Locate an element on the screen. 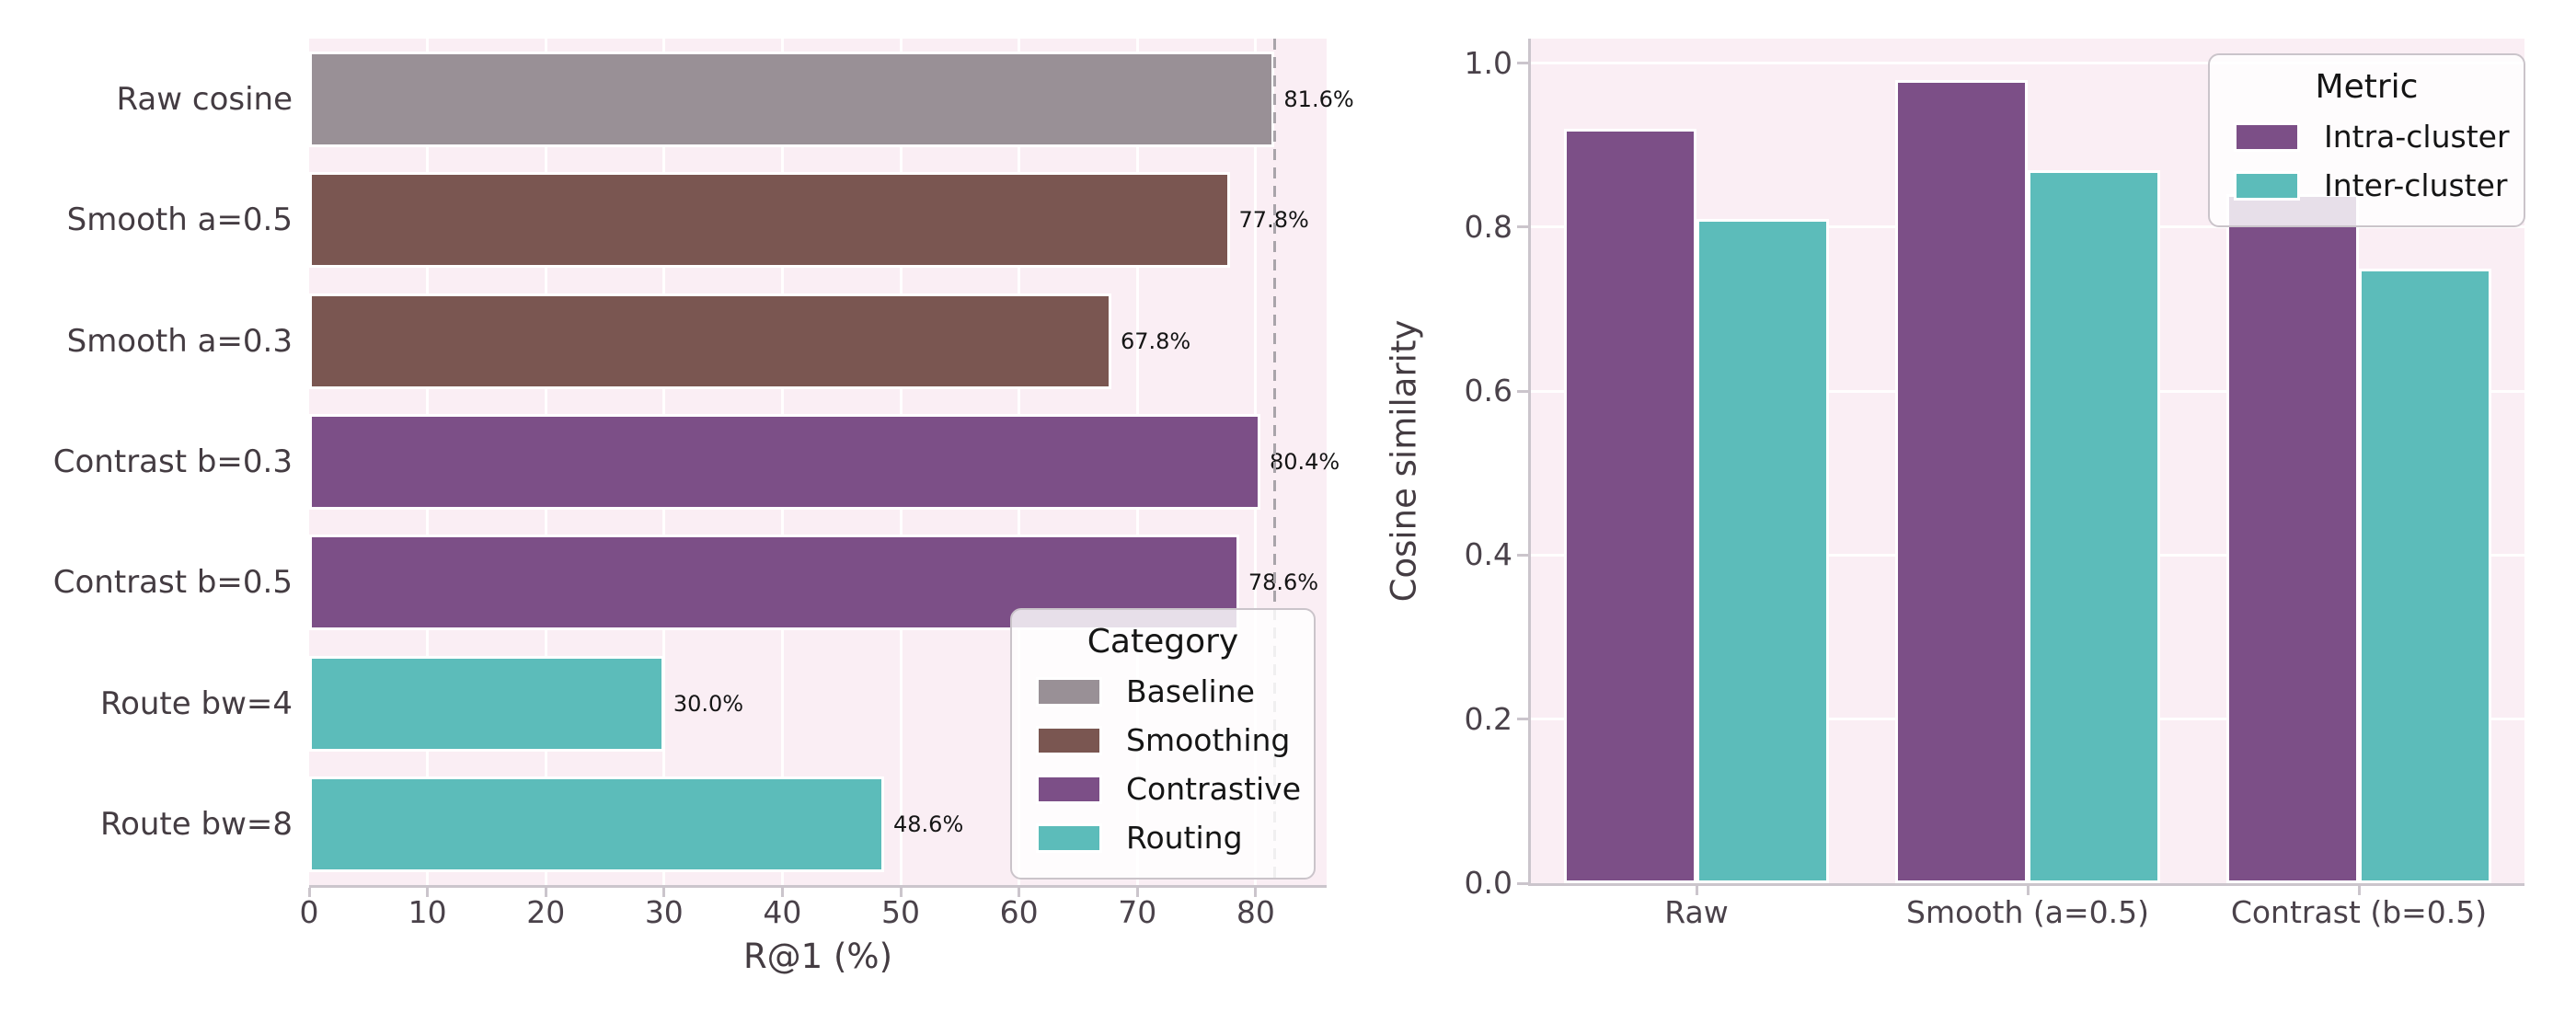 The image size is (2576, 1012). inter-cluster-swatch-icon is located at coordinates (2267, 185).